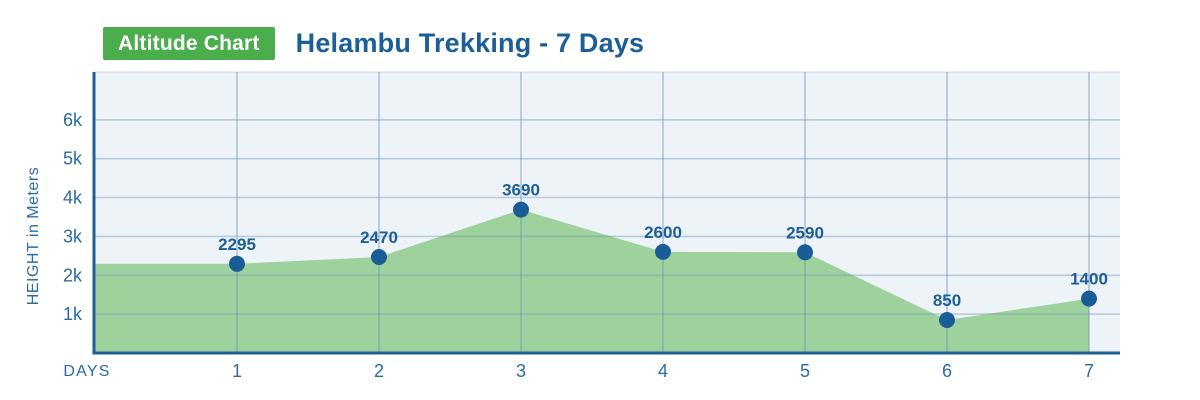 This screenshot has height=400, width=1200. I want to click on x-tick-label-day-6: 6, so click(947, 371).